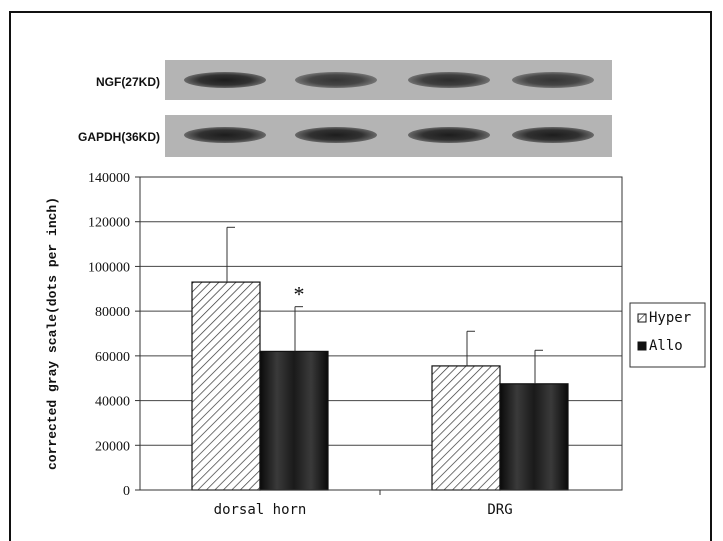 This screenshot has width=723, height=541. What do you see at coordinates (126, 491) in the screenshot?
I see `y-tick-label: 0` at bounding box center [126, 491].